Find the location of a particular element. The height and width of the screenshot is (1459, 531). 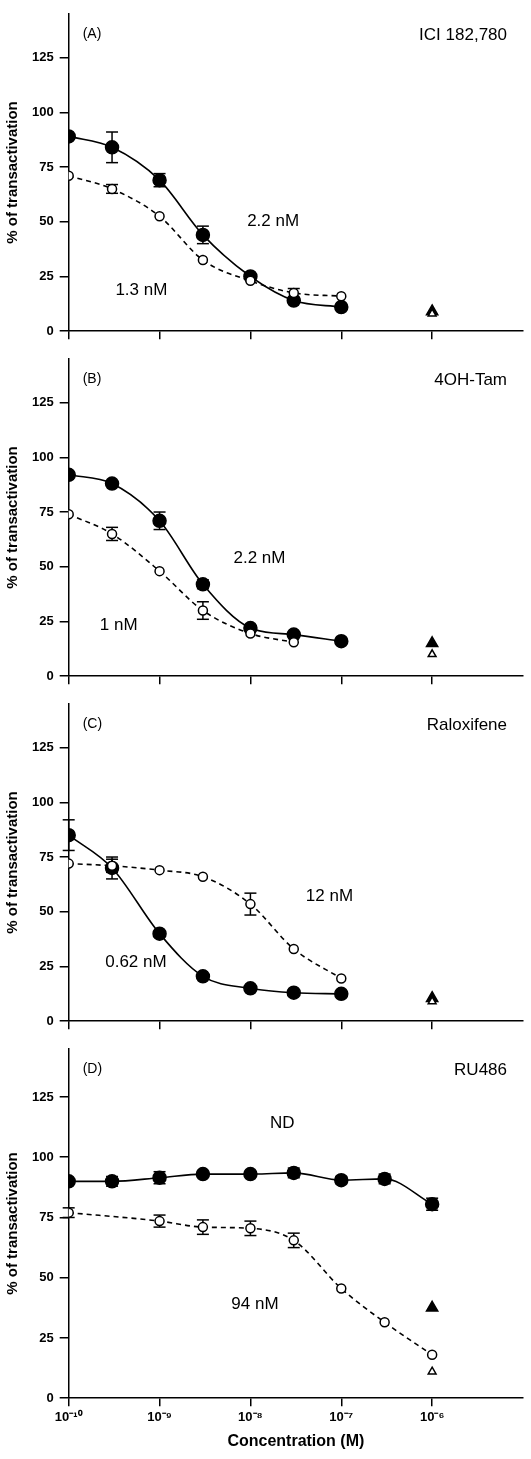

text: Raloxifene is located at coordinates (466, 725).